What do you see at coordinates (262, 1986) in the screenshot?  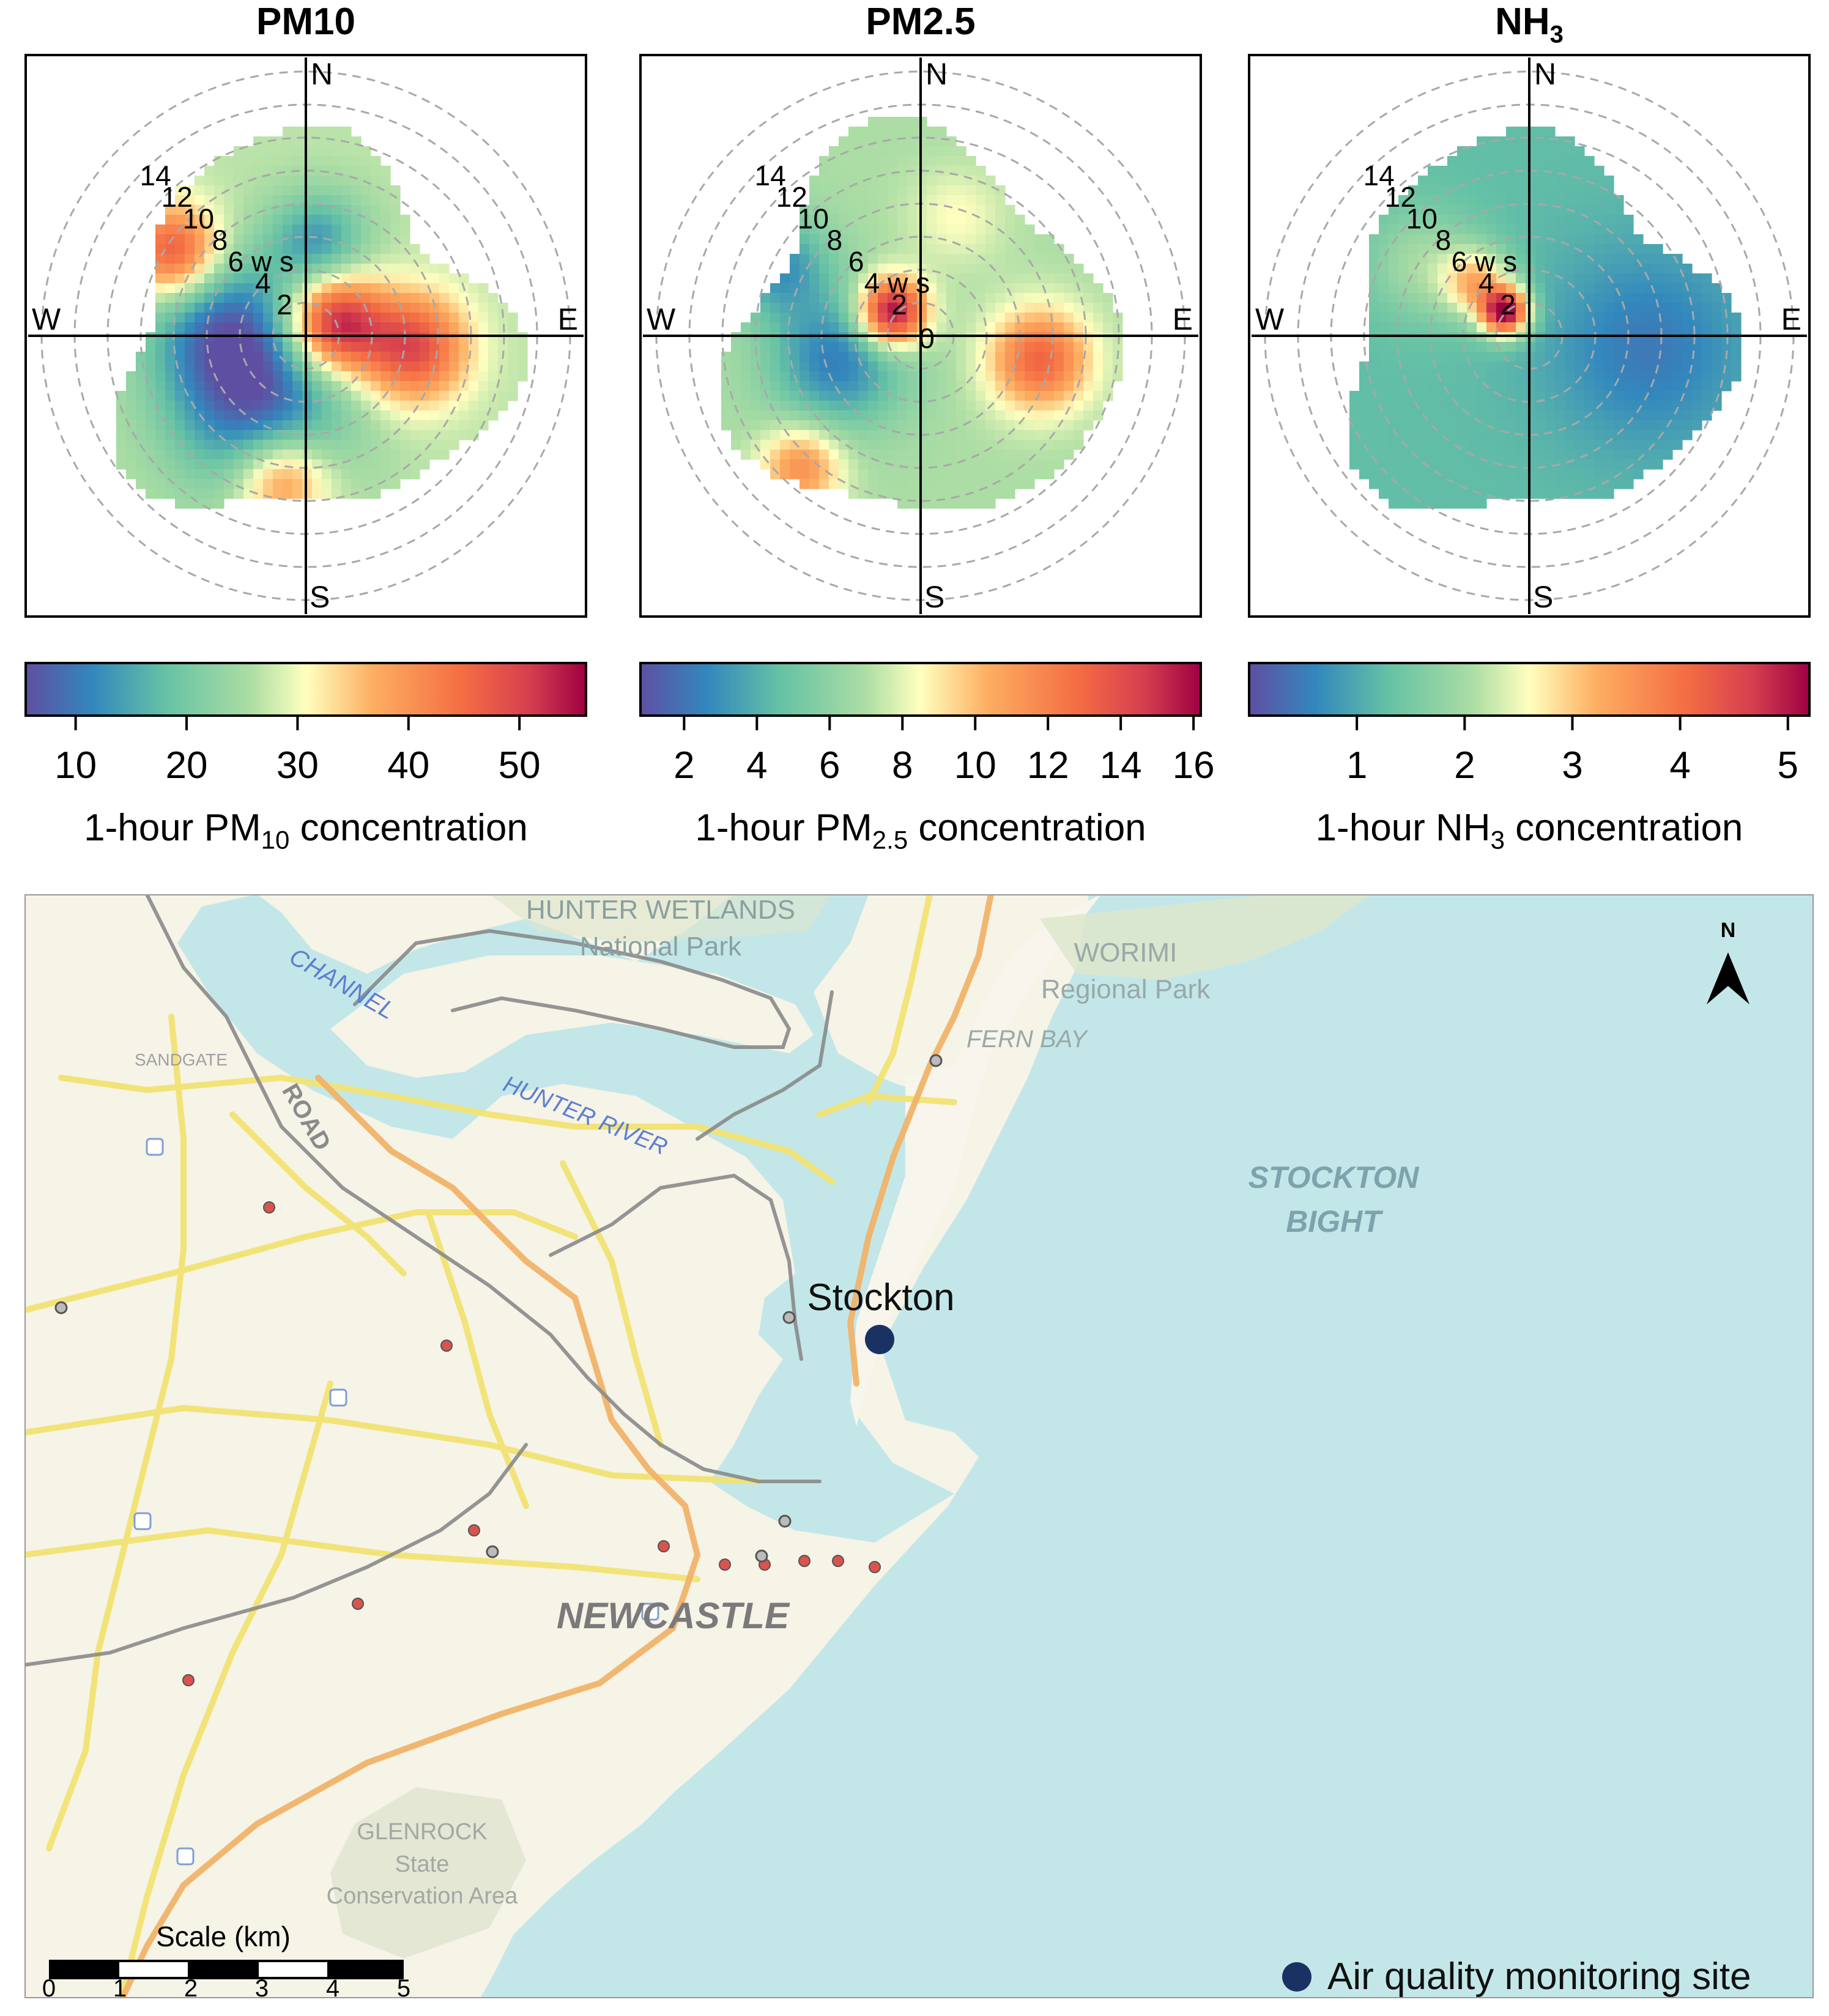 I see `scale-tick-label: 3` at bounding box center [262, 1986].